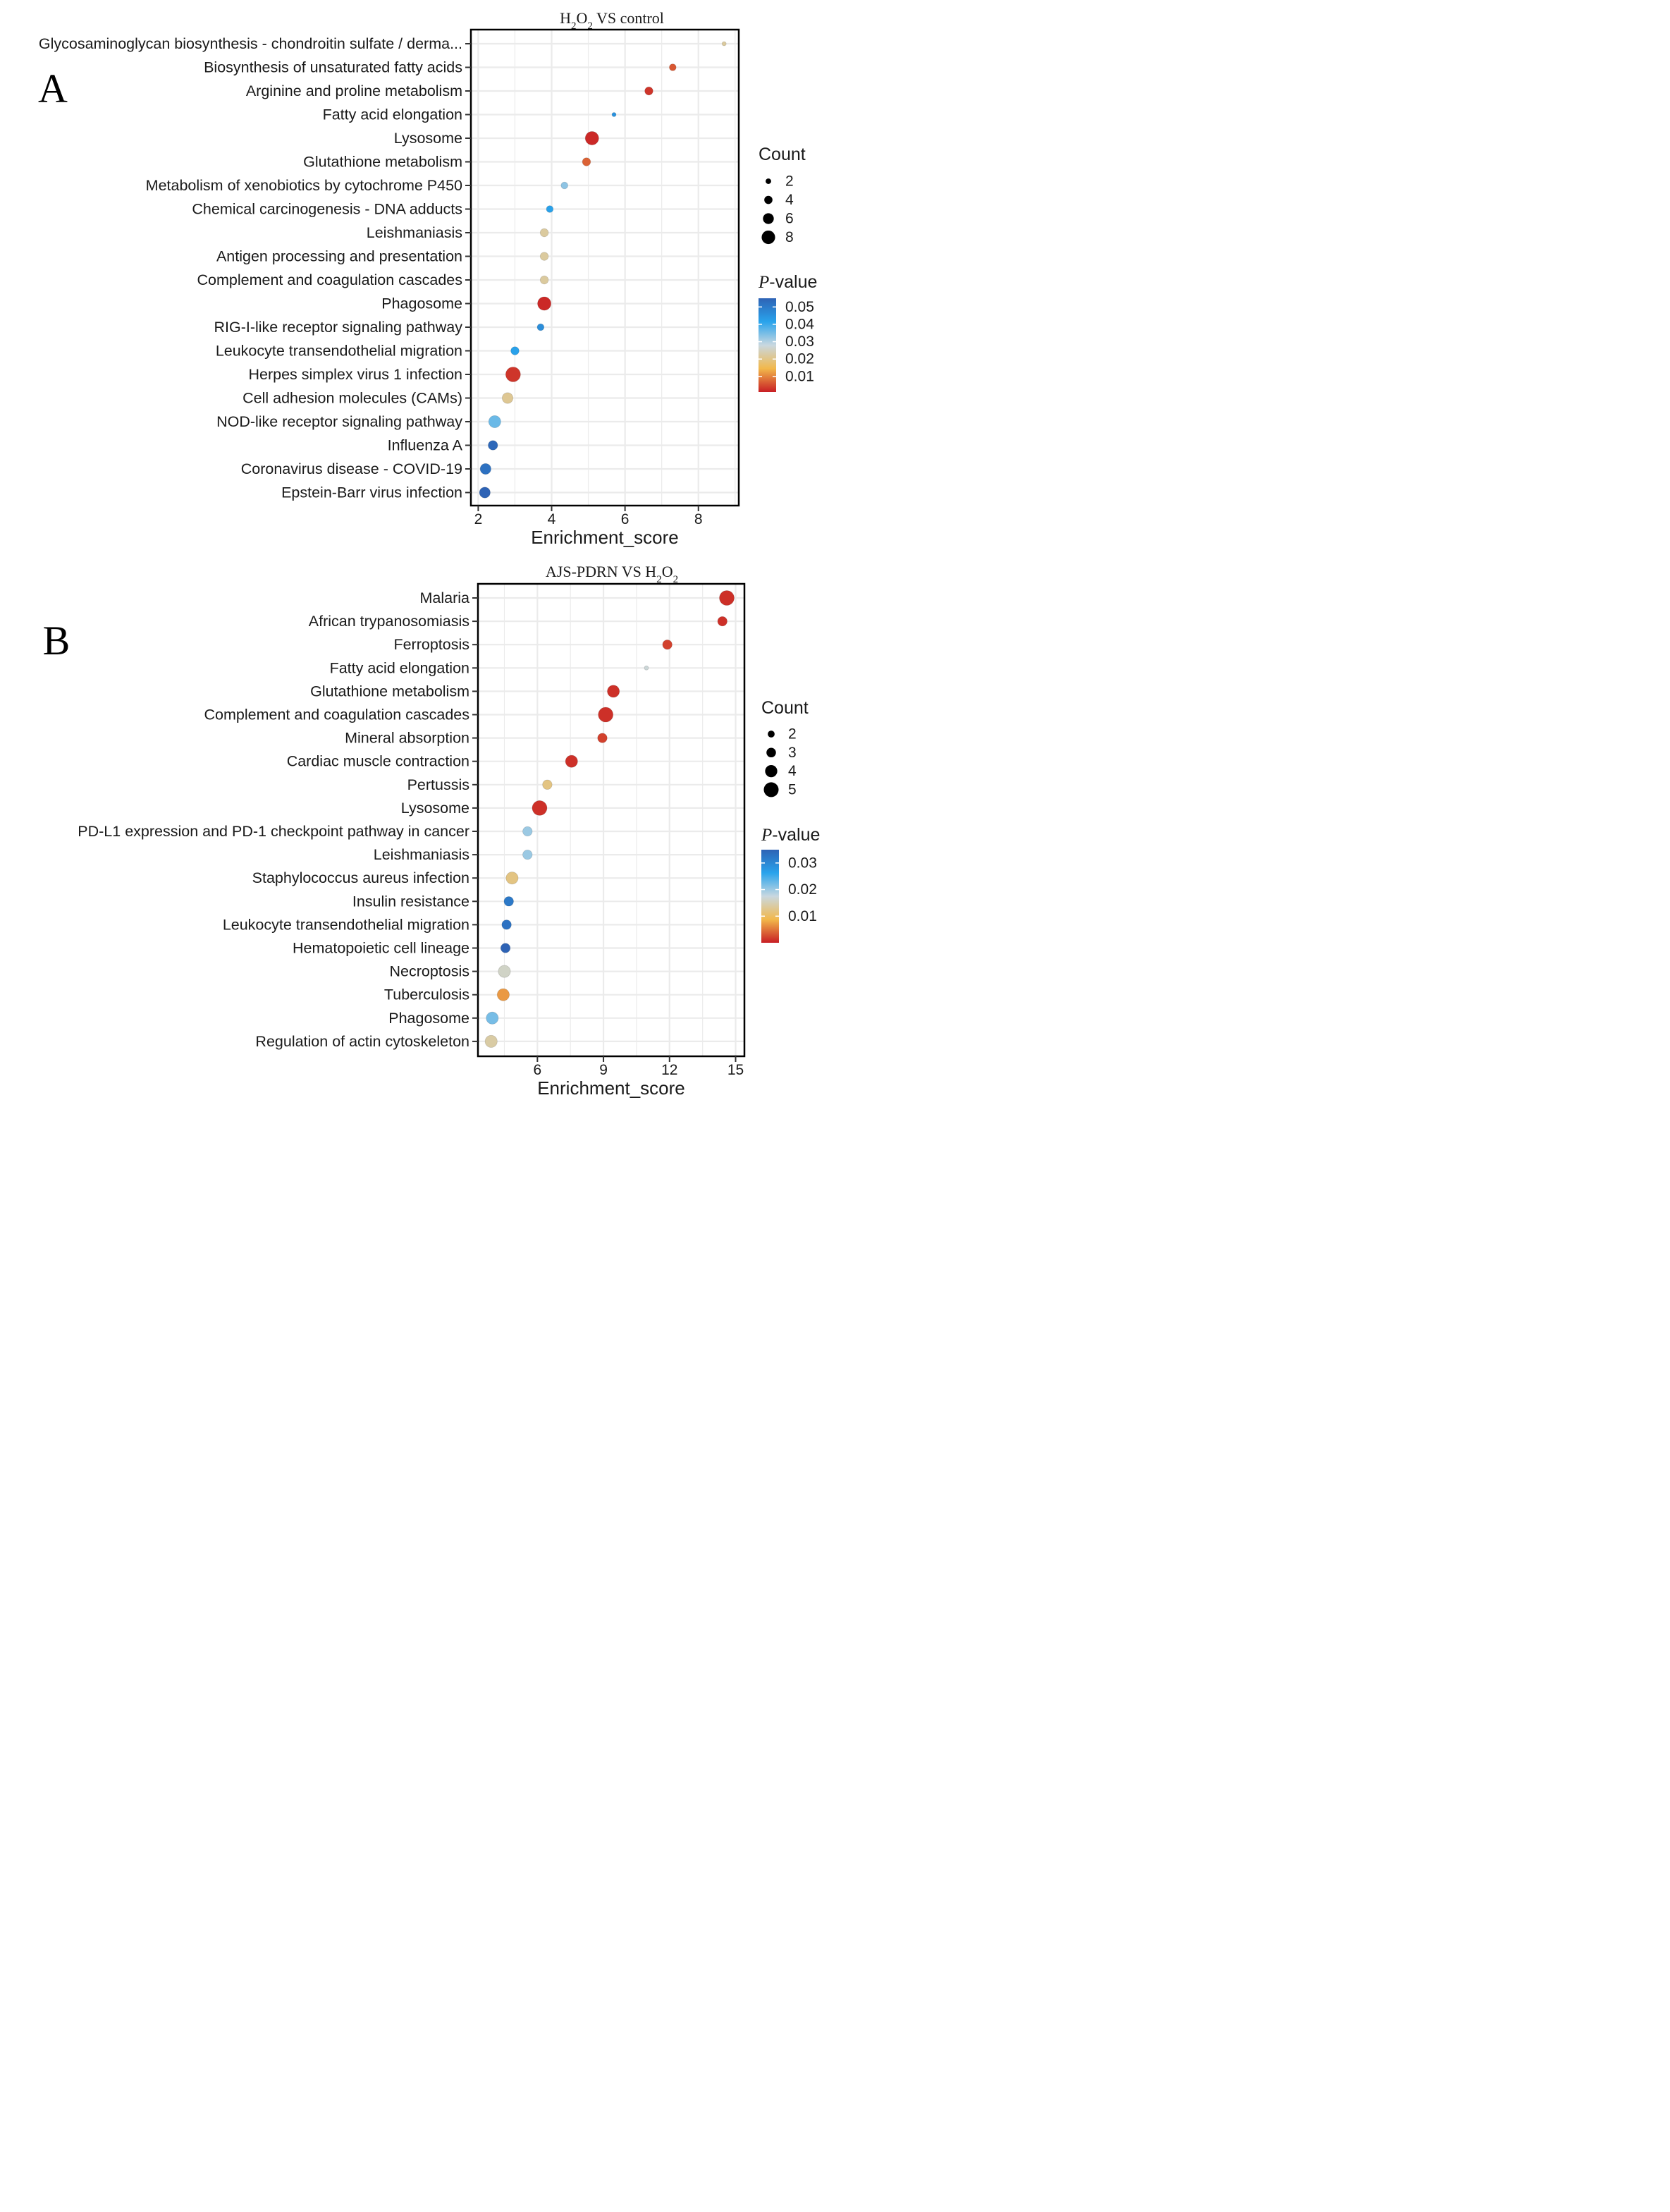  What do you see at coordinates (698, 519) in the screenshot?
I see `x-tick-label: 8` at bounding box center [698, 519].